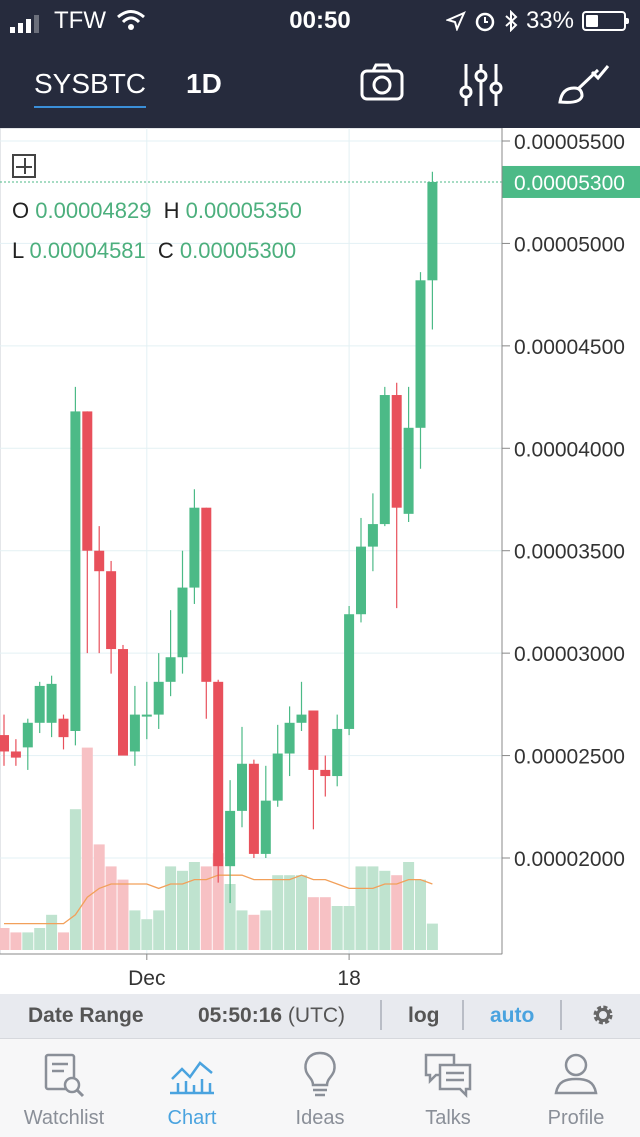  Describe the element at coordinates (192, 1078) in the screenshot. I see `chart-icon` at that location.